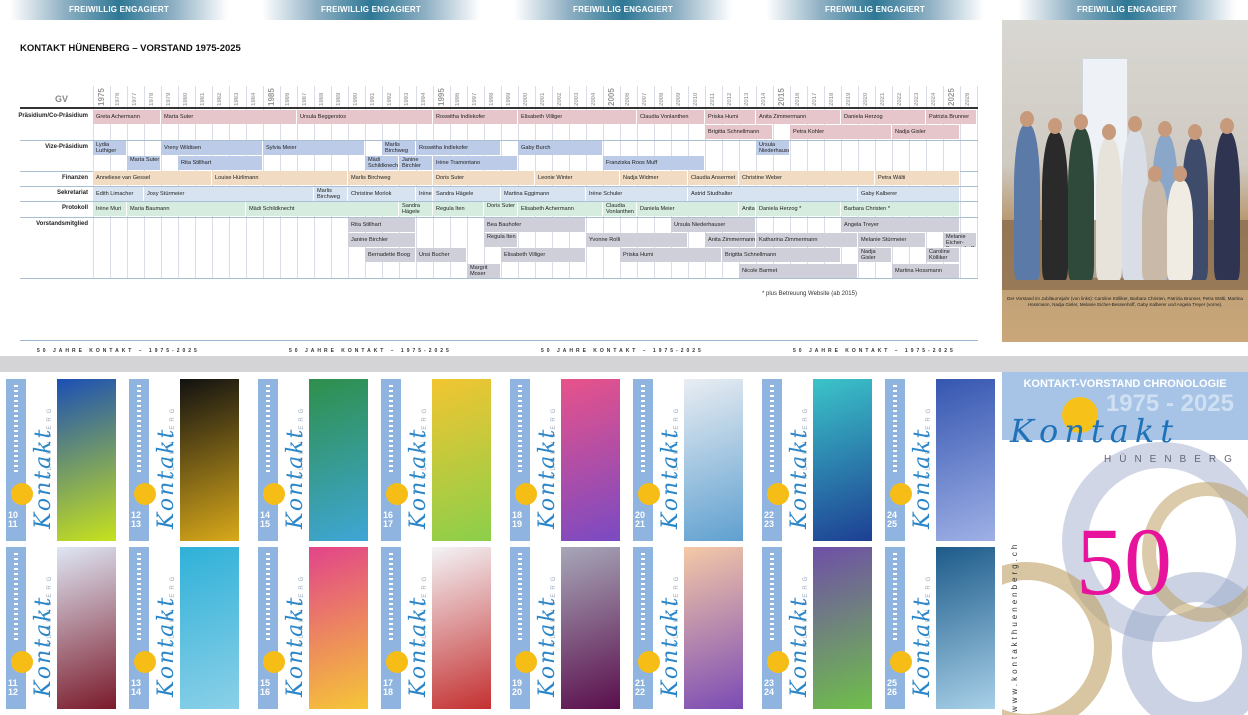 The width and height of the screenshot is (1248, 715). Describe the element at coordinates (960, 239) in the screenshot. I see `member-bar: Melanie Eicher-Bessenhoff` at that location.